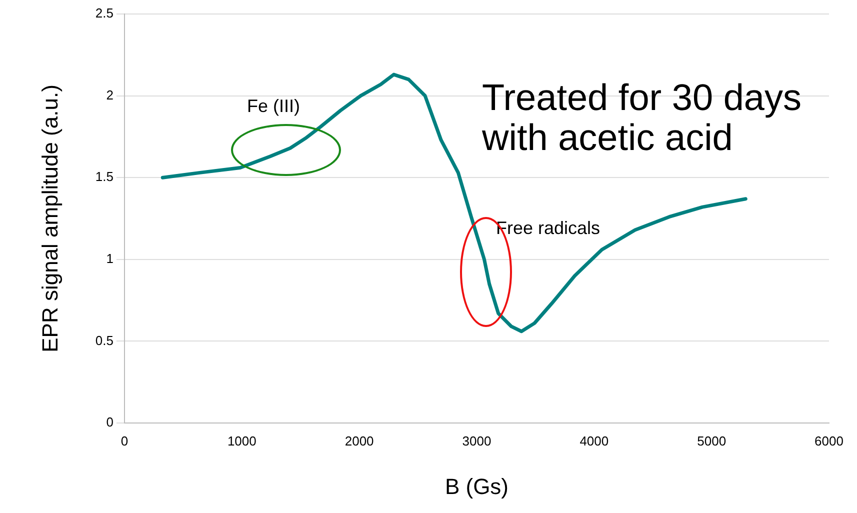  What do you see at coordinates (124, 440) in the screenshot?
I see `x-tick-label: 0` at bounding box center [124, 440].